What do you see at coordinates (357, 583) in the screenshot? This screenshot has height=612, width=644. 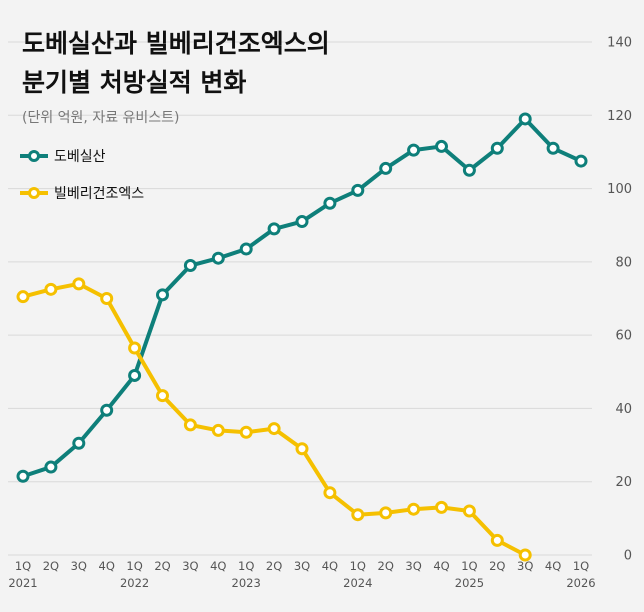 I see `year-label: 2024` at bounding box center [357, 583].